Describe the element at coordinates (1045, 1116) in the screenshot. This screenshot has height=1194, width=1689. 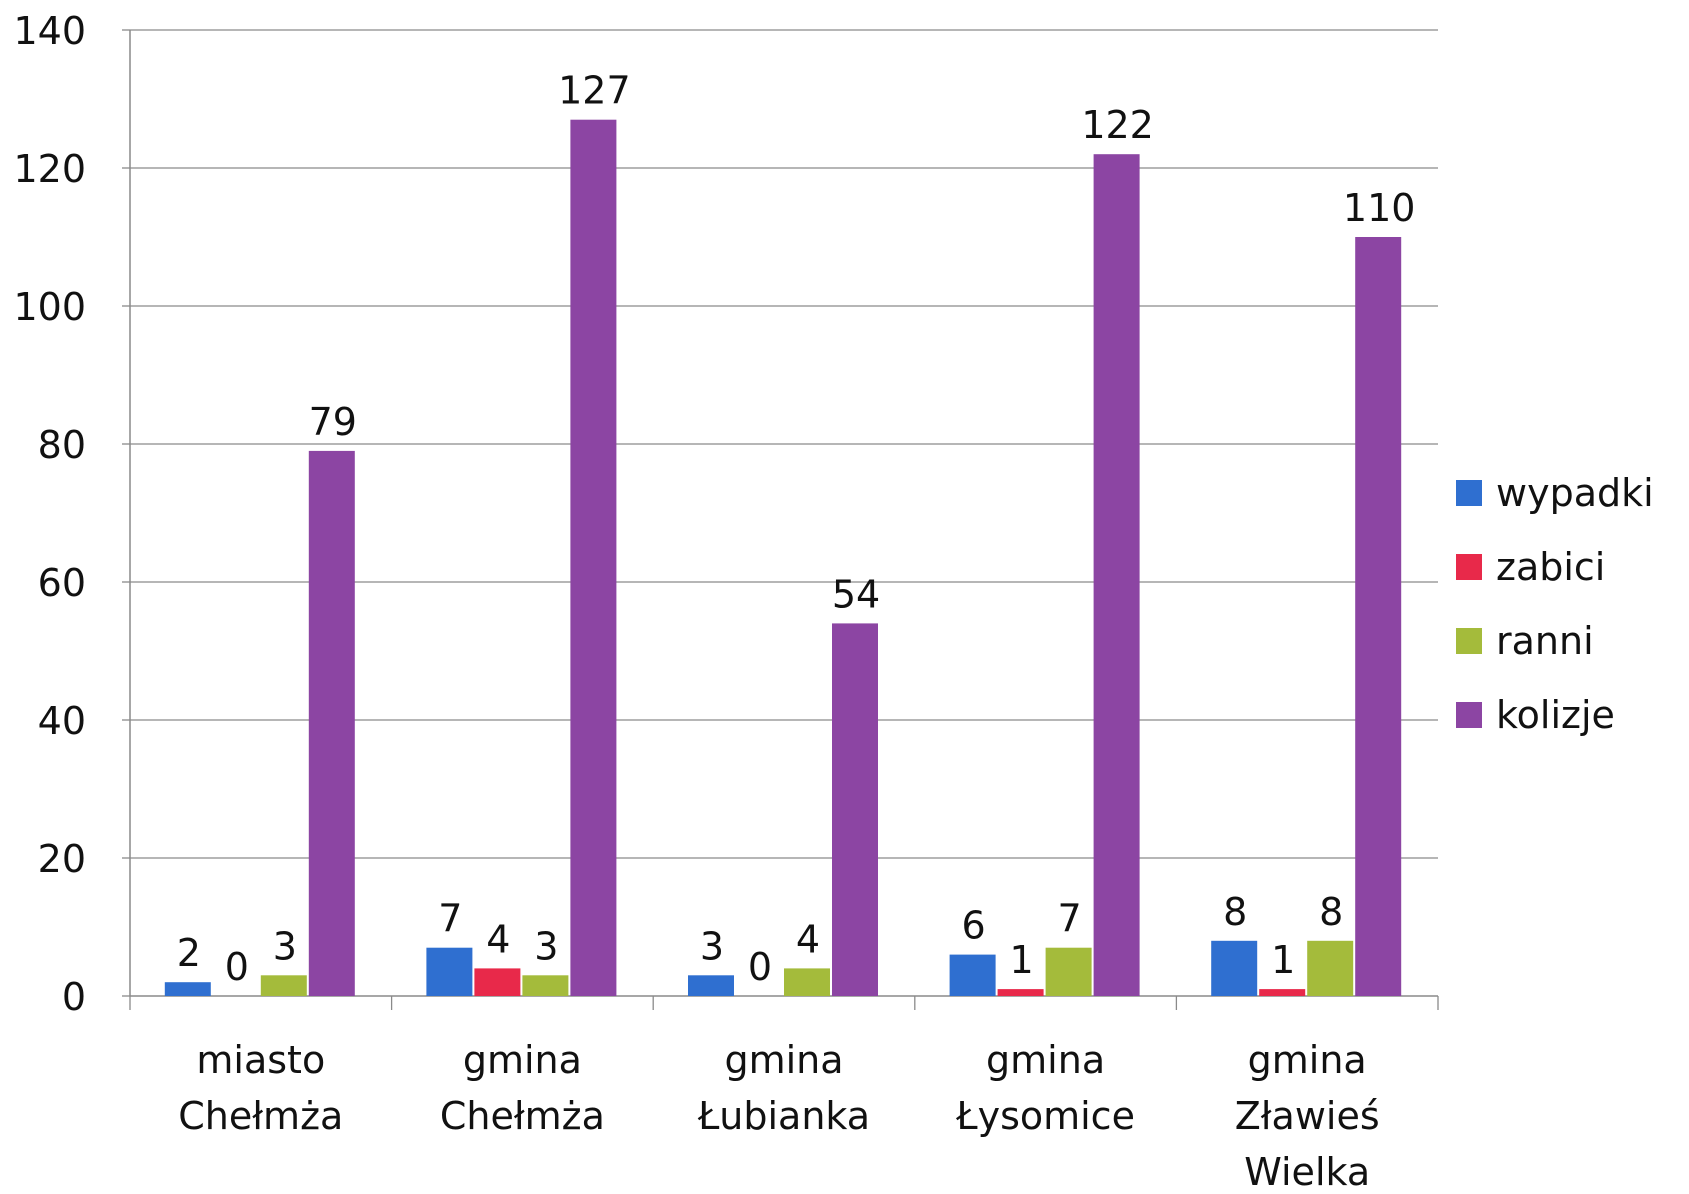
I see `category-label-line: Łysomice` at that location.